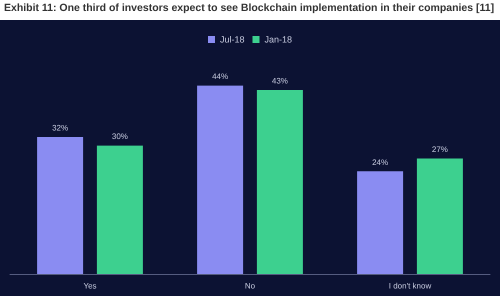 Image resolution: width=500 pixels, height=300 pixels. Describe the element at coordinates (440, 149) in the screenshot. I see `data-label: 27%` at that location.